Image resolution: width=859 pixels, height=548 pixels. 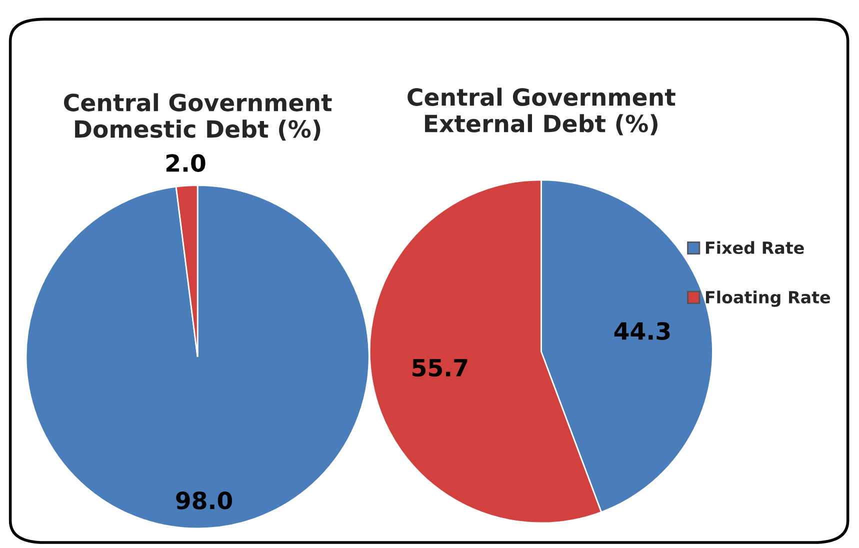 I want to click on legend-label: Fixed Rate, so click(x=755, y=247).